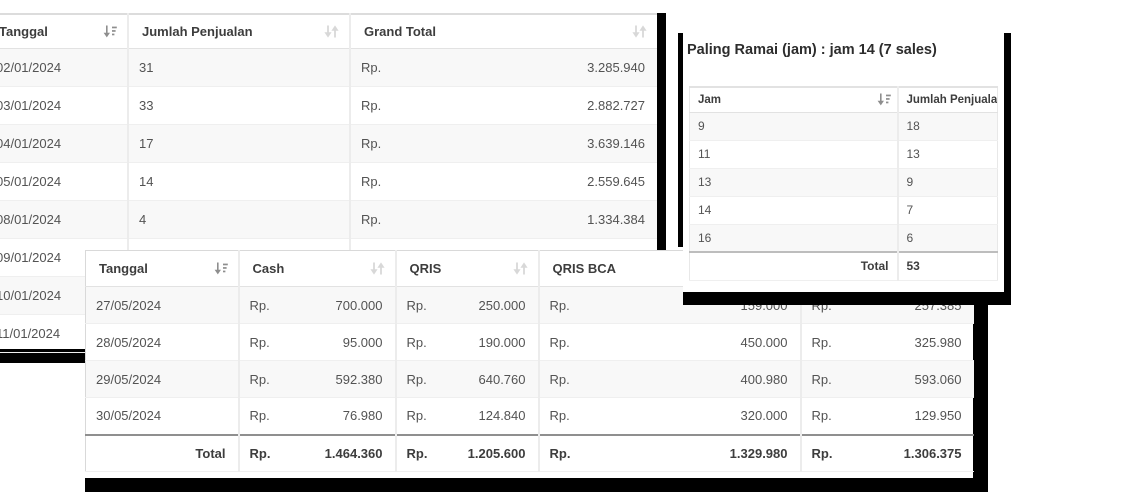 Image resolution: width=1141 pixels, height=500 pixels. I want to click on extra-cell: Rp. 129.950, so click(886, 416).